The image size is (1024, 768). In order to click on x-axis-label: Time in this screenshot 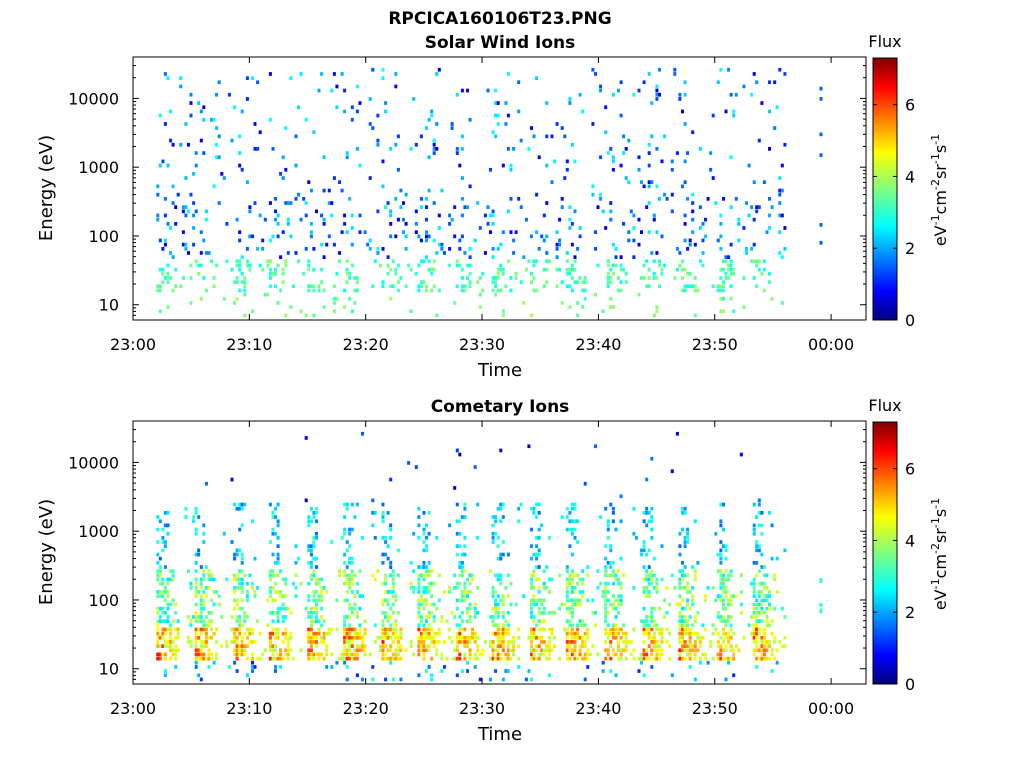, I will do `click(499, 734)`.